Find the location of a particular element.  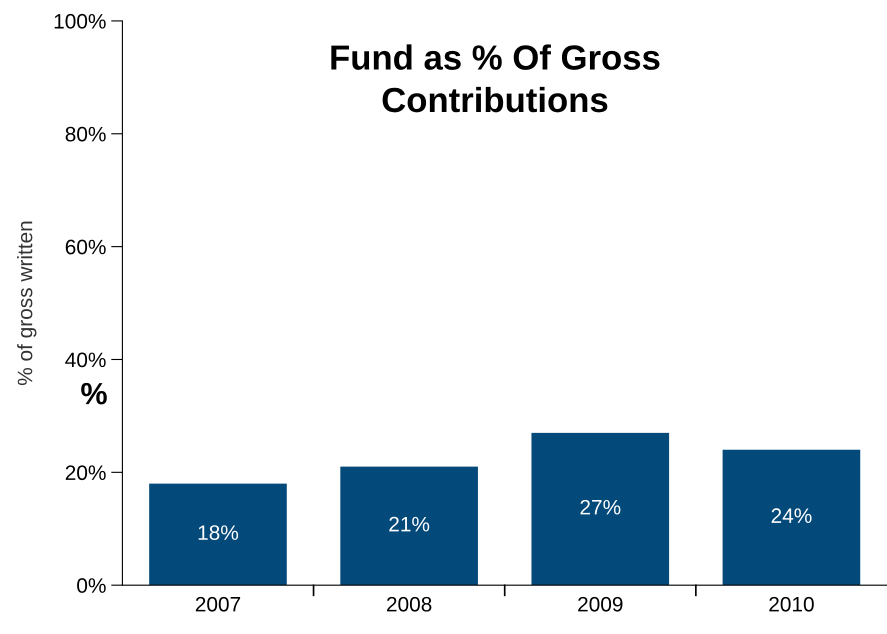

y-tick-label: 40% is located at coordinates (85, 360).